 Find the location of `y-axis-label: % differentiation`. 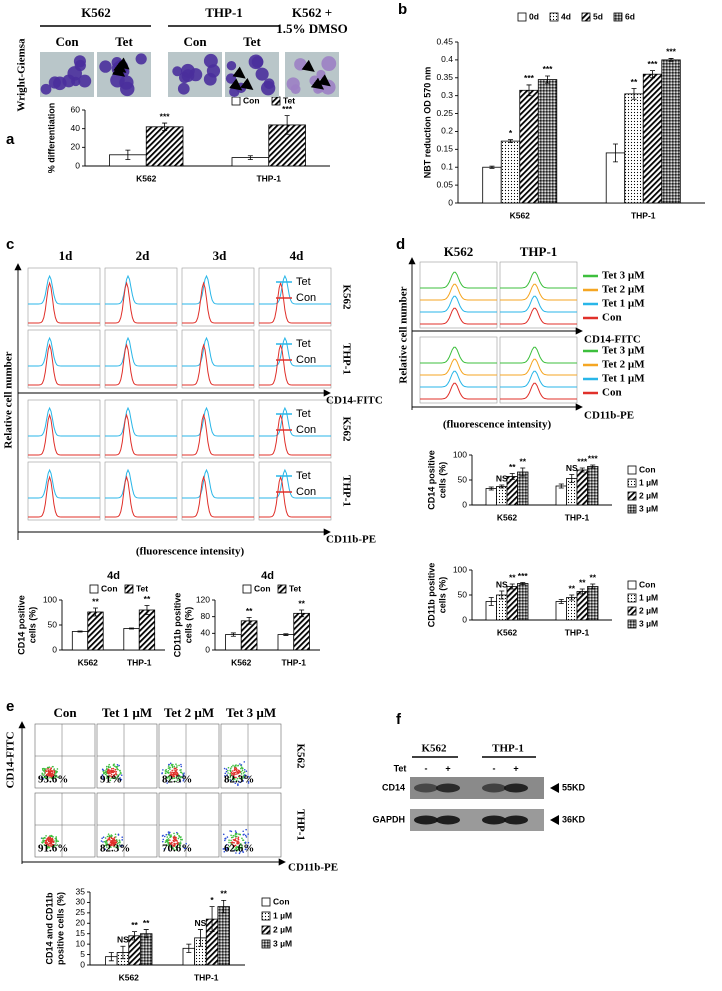

y-axis-label: % differentiation is located at coordinates (51, 138).